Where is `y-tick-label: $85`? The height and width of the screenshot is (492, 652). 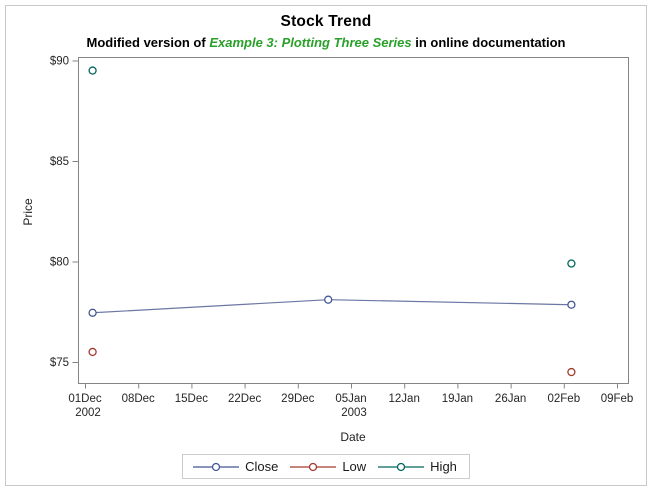
y-tick-label: $85 is located at coordinates (59, 162).